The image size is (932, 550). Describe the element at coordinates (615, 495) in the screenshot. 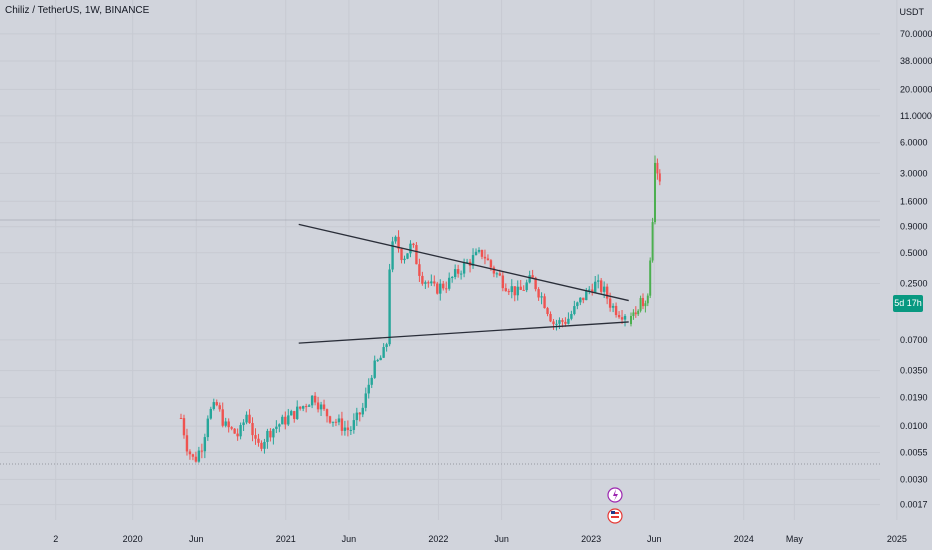

I see `lightning-bolt-icon` at that location.